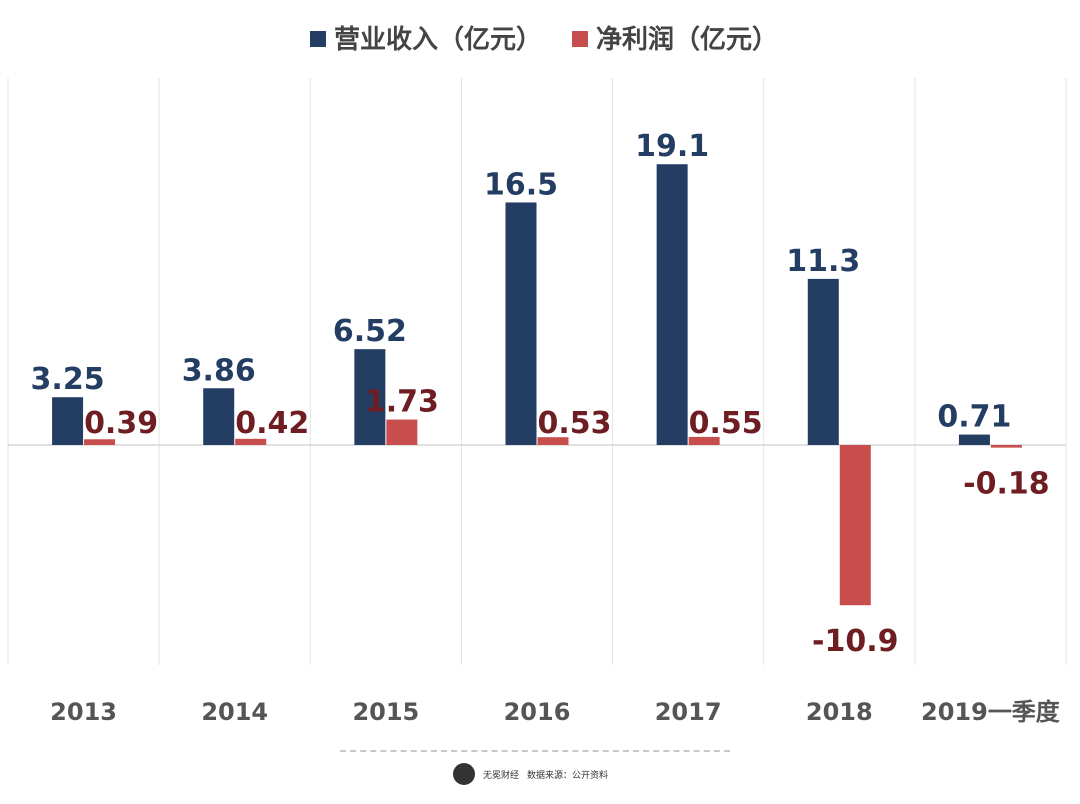 This screenshot has width=1080, height=804. I want to click on data-label: -0.18, so click(1006, 484).